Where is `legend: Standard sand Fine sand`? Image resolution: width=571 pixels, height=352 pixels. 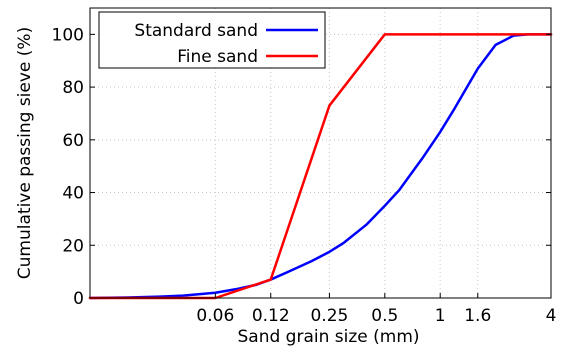
legend: Standard sand Fine sand is located at coordinates (212, 40).